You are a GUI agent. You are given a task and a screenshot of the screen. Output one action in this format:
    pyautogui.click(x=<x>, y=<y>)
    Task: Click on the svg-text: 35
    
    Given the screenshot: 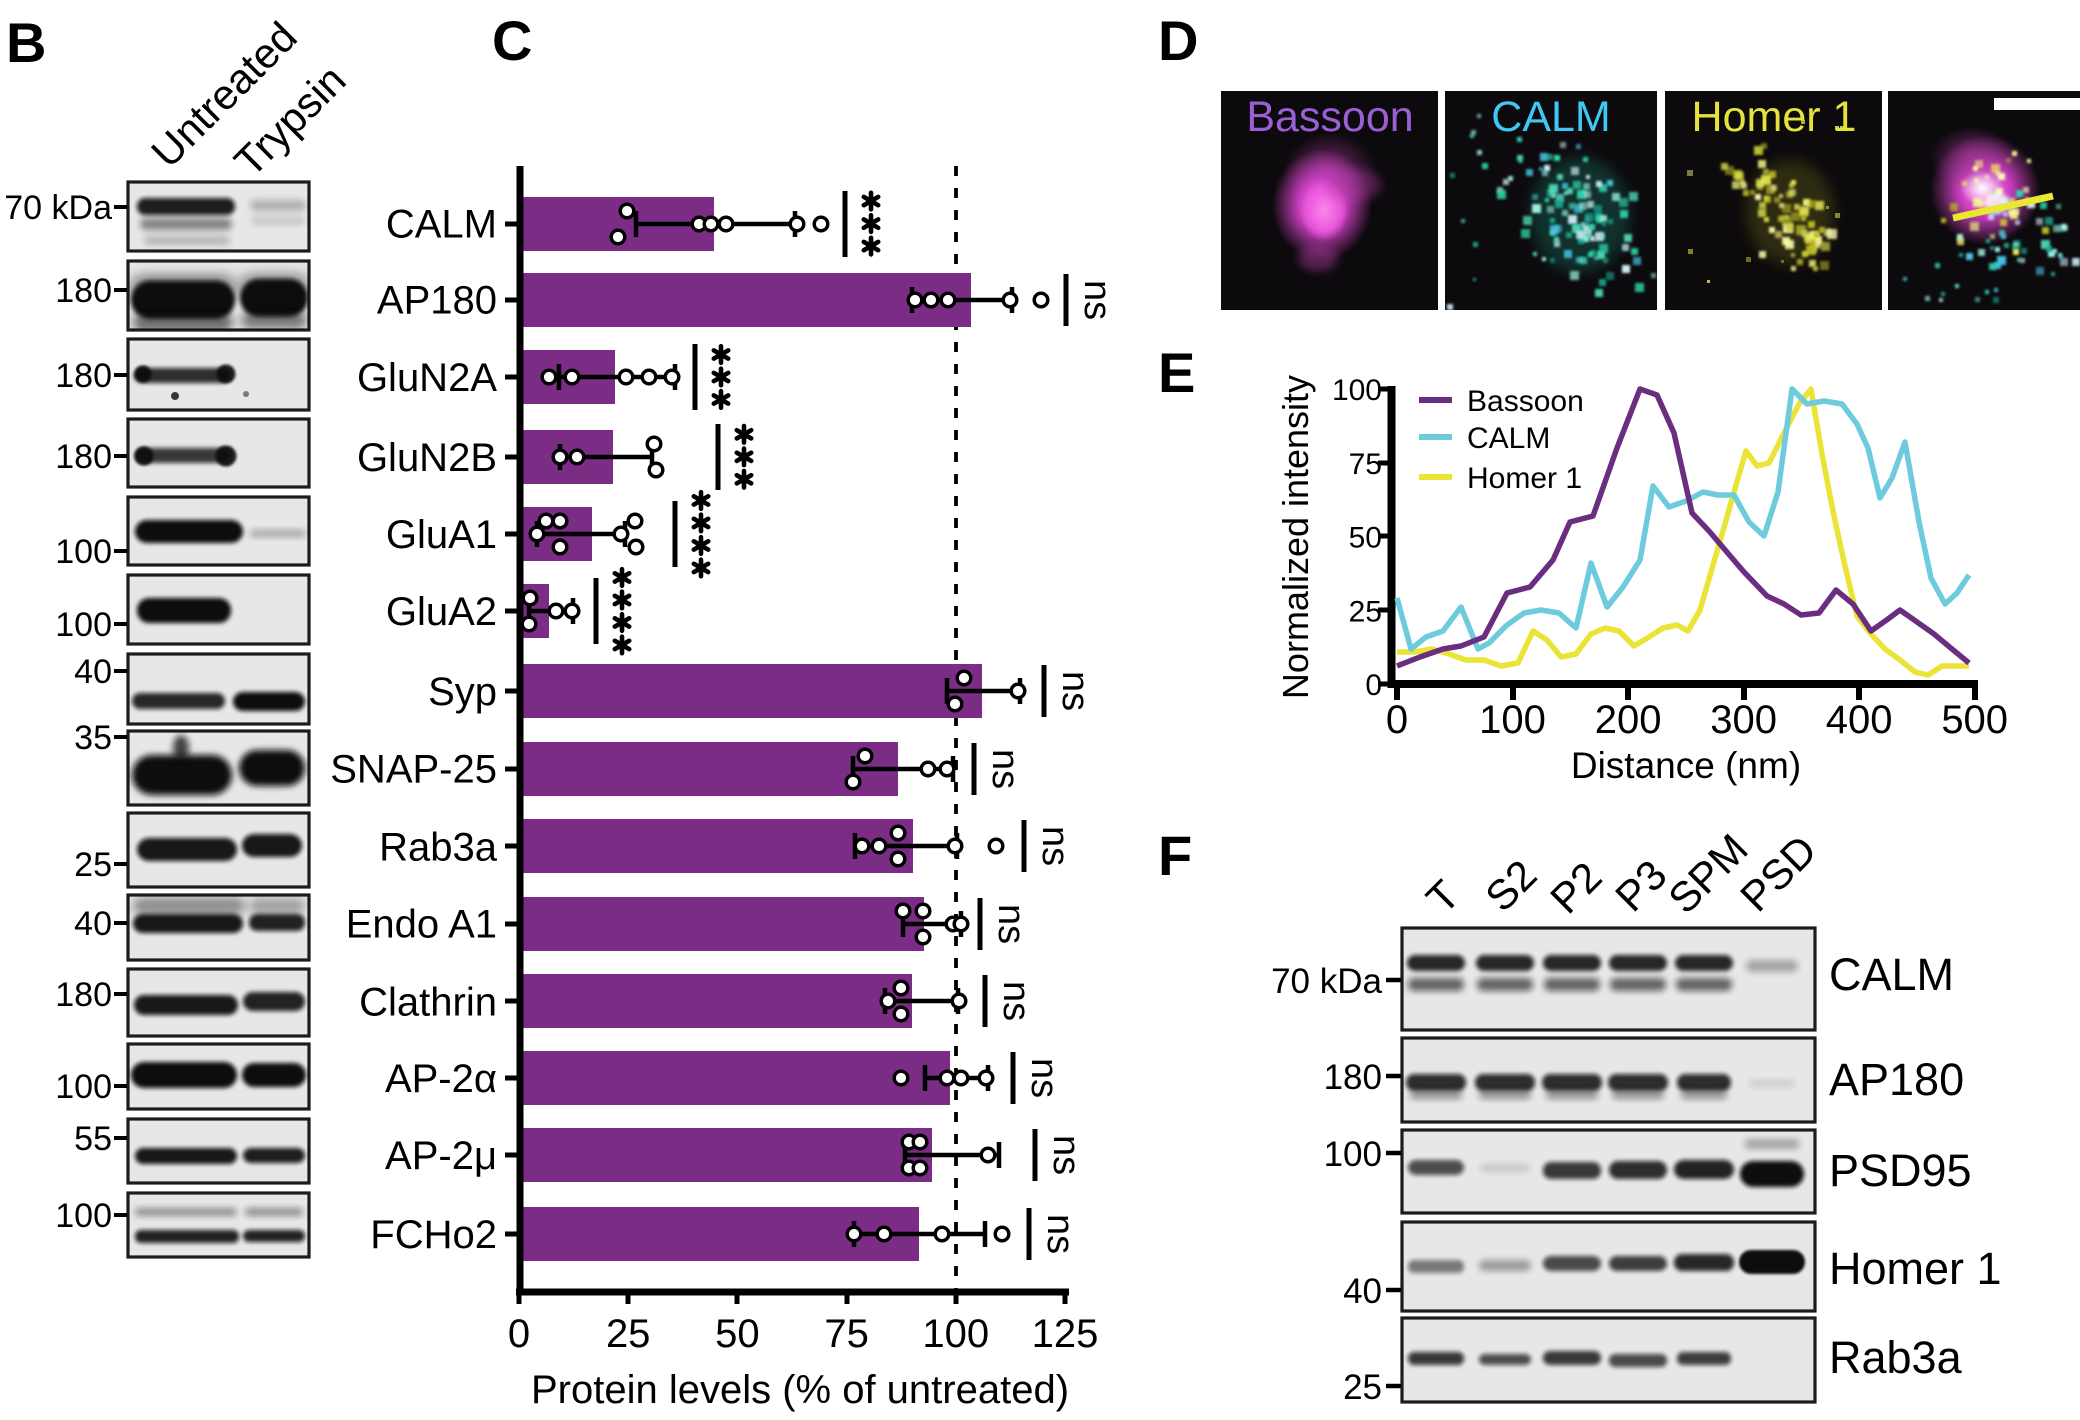 What is the action you would take?
    pyautogui.click(x=93, y=738)
    